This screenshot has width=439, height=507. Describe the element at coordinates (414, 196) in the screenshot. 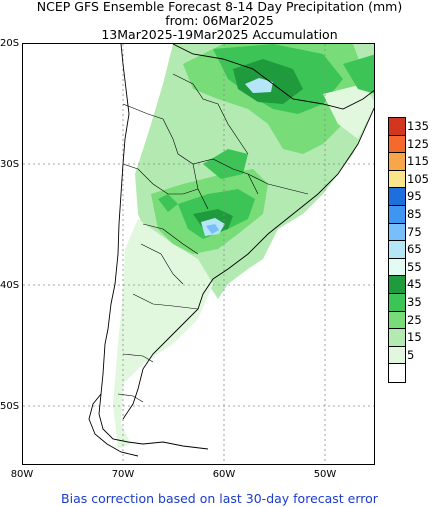

I see `legend-label-95: 95` at that location.